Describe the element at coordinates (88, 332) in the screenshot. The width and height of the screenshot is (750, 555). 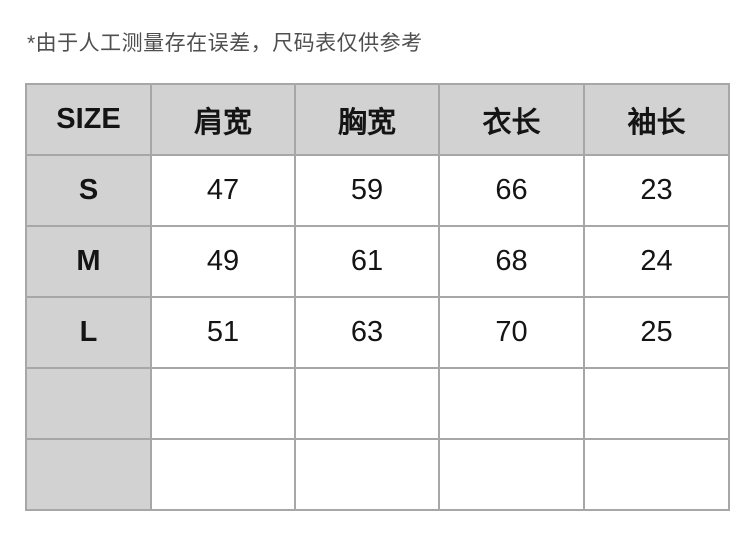
I see `size-label-cell: L` at that location.